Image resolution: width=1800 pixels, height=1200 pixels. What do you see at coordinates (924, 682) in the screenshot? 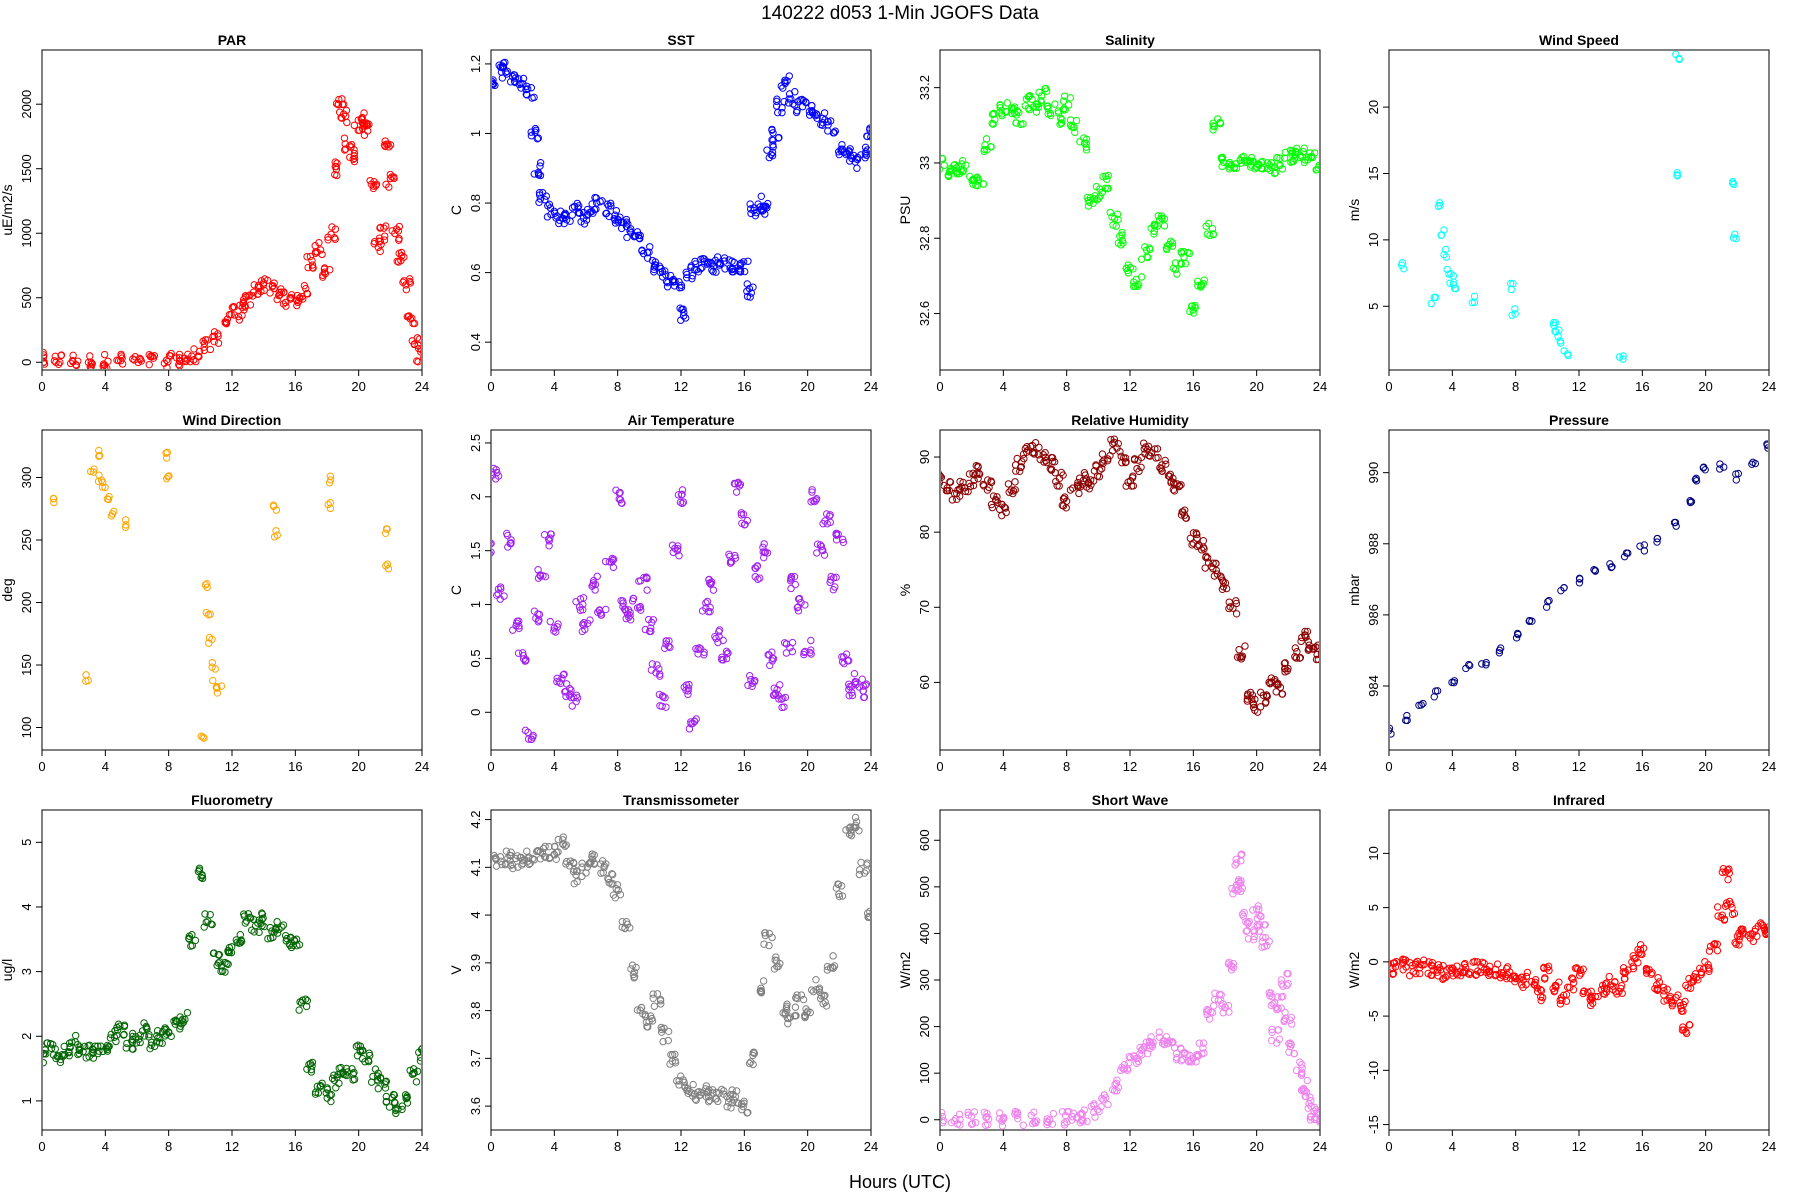
I see `y-tick-label: 60` at bounding box center [924, 682].